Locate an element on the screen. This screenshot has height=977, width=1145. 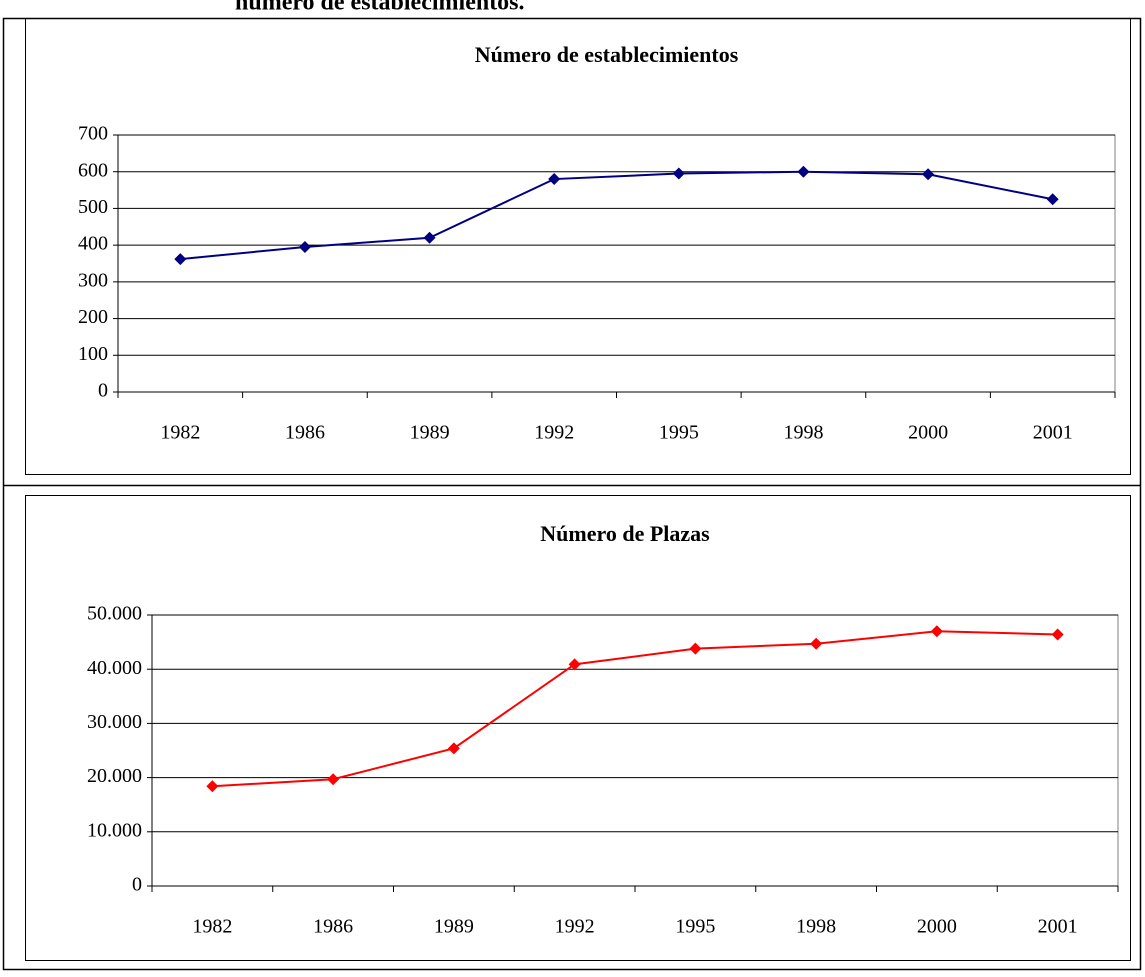
y-tick-label: 50.000 is located at coordinates (114, 614).